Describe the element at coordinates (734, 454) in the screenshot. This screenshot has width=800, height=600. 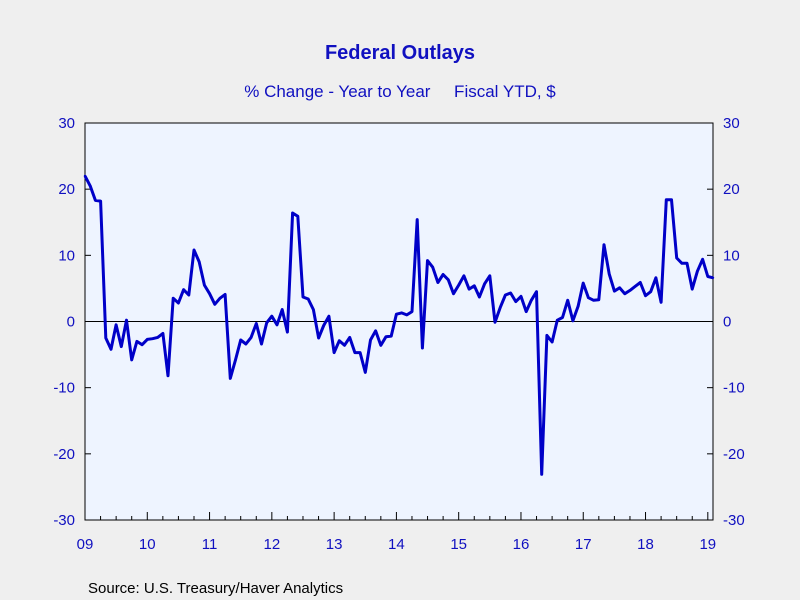
I see `y-tick-label-right: -20` at that location.